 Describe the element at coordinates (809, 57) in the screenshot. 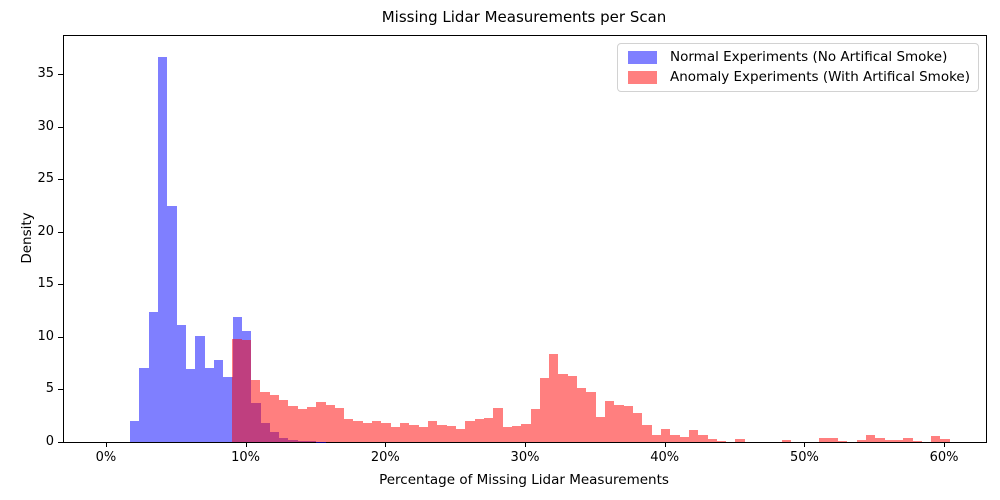

I see `legend-label-normal: Normal Experiments (No Artifical Smoke)` at that location.